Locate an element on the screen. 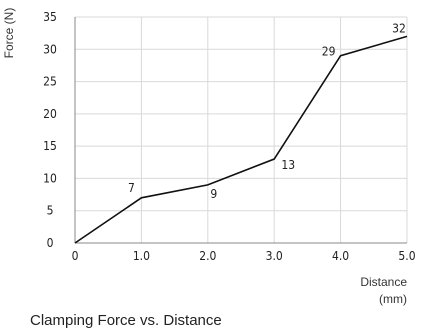  y-tick-label: 20 is located at coordinates (50, 114).